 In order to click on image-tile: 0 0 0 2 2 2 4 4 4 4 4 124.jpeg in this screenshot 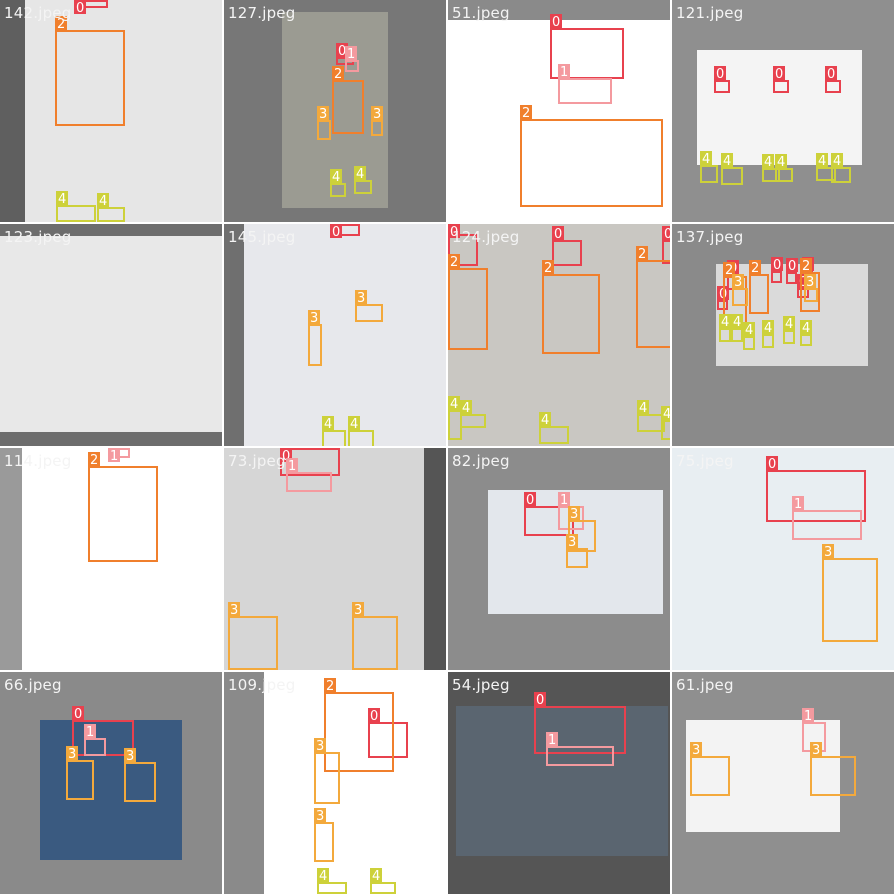, I will do `click(559, 335)`.